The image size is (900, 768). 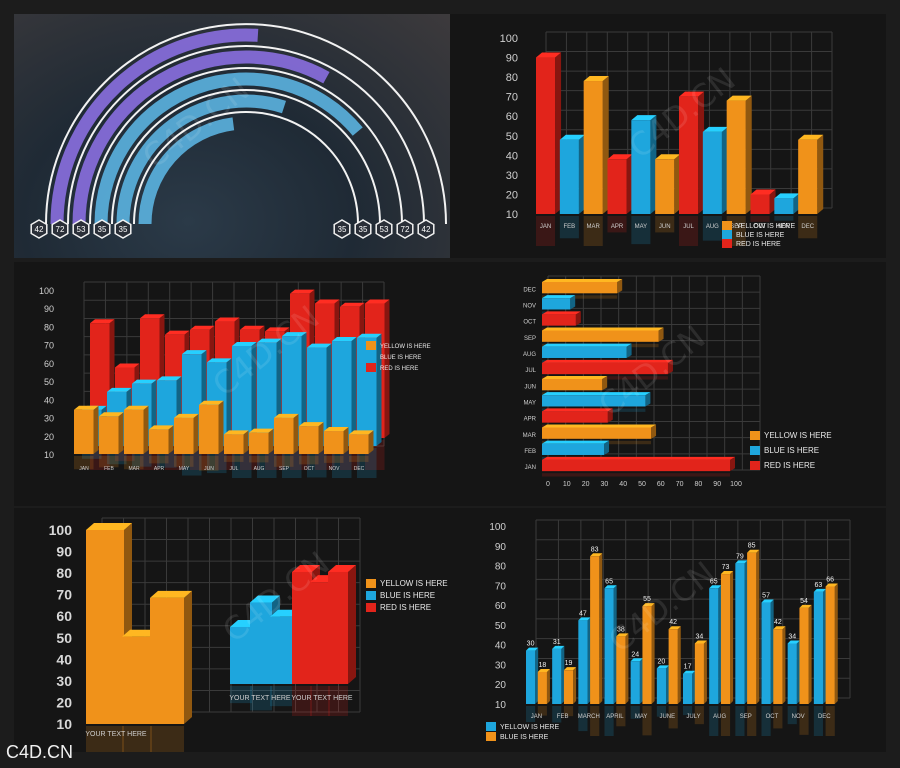 What do you see at coordinates (665, 227) in the screenshot?
I see `x-tick: JUN` at bounding box center [665, 227].